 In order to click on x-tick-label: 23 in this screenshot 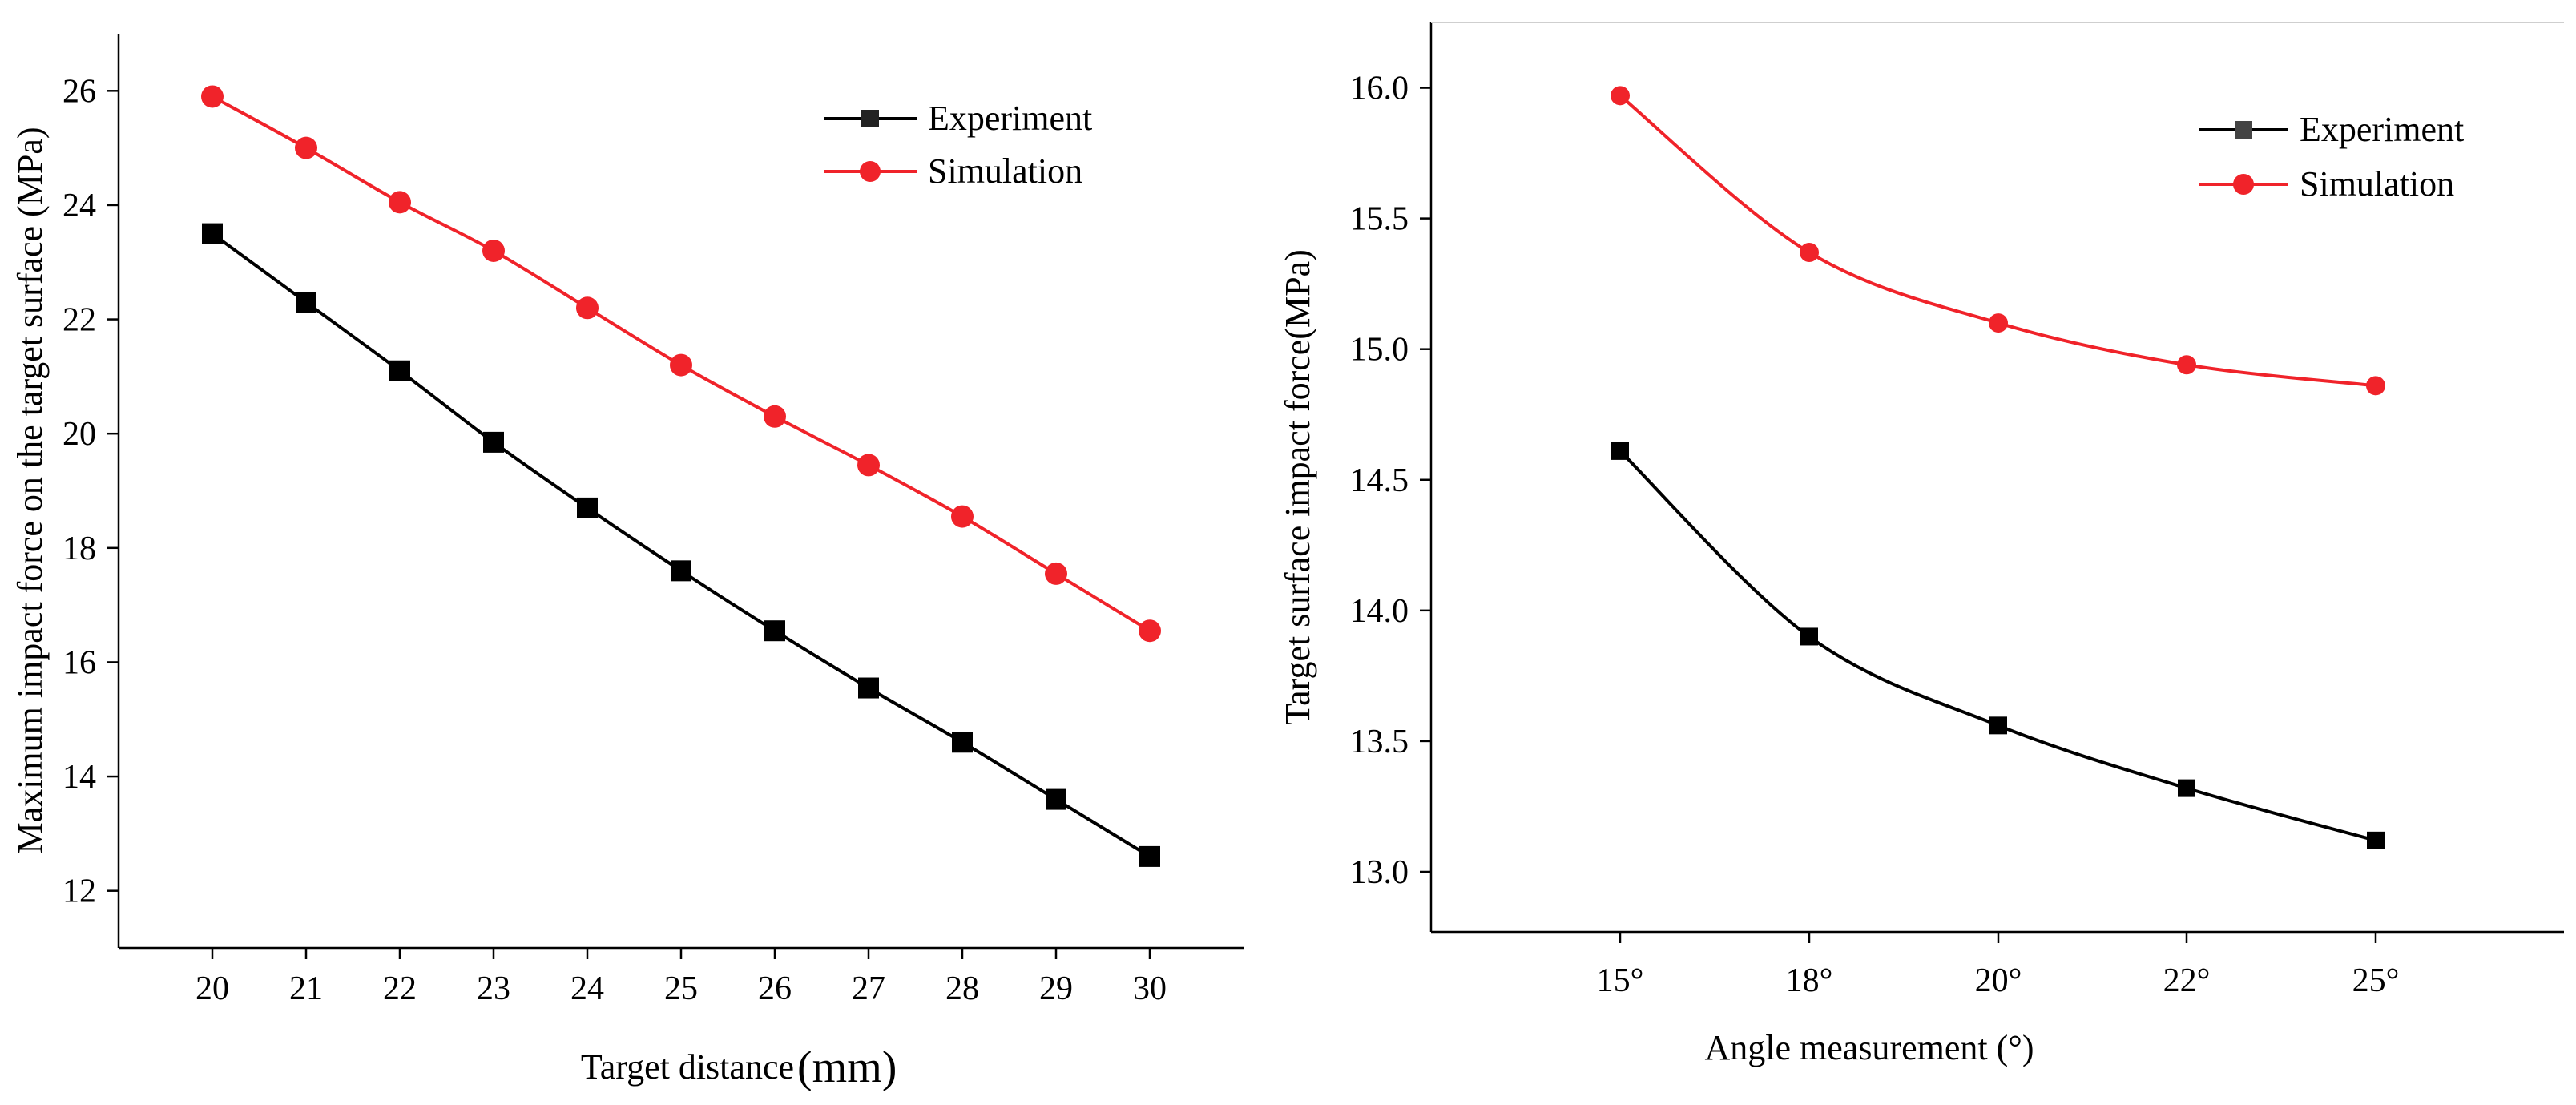, I will do `click(493, 988)`.